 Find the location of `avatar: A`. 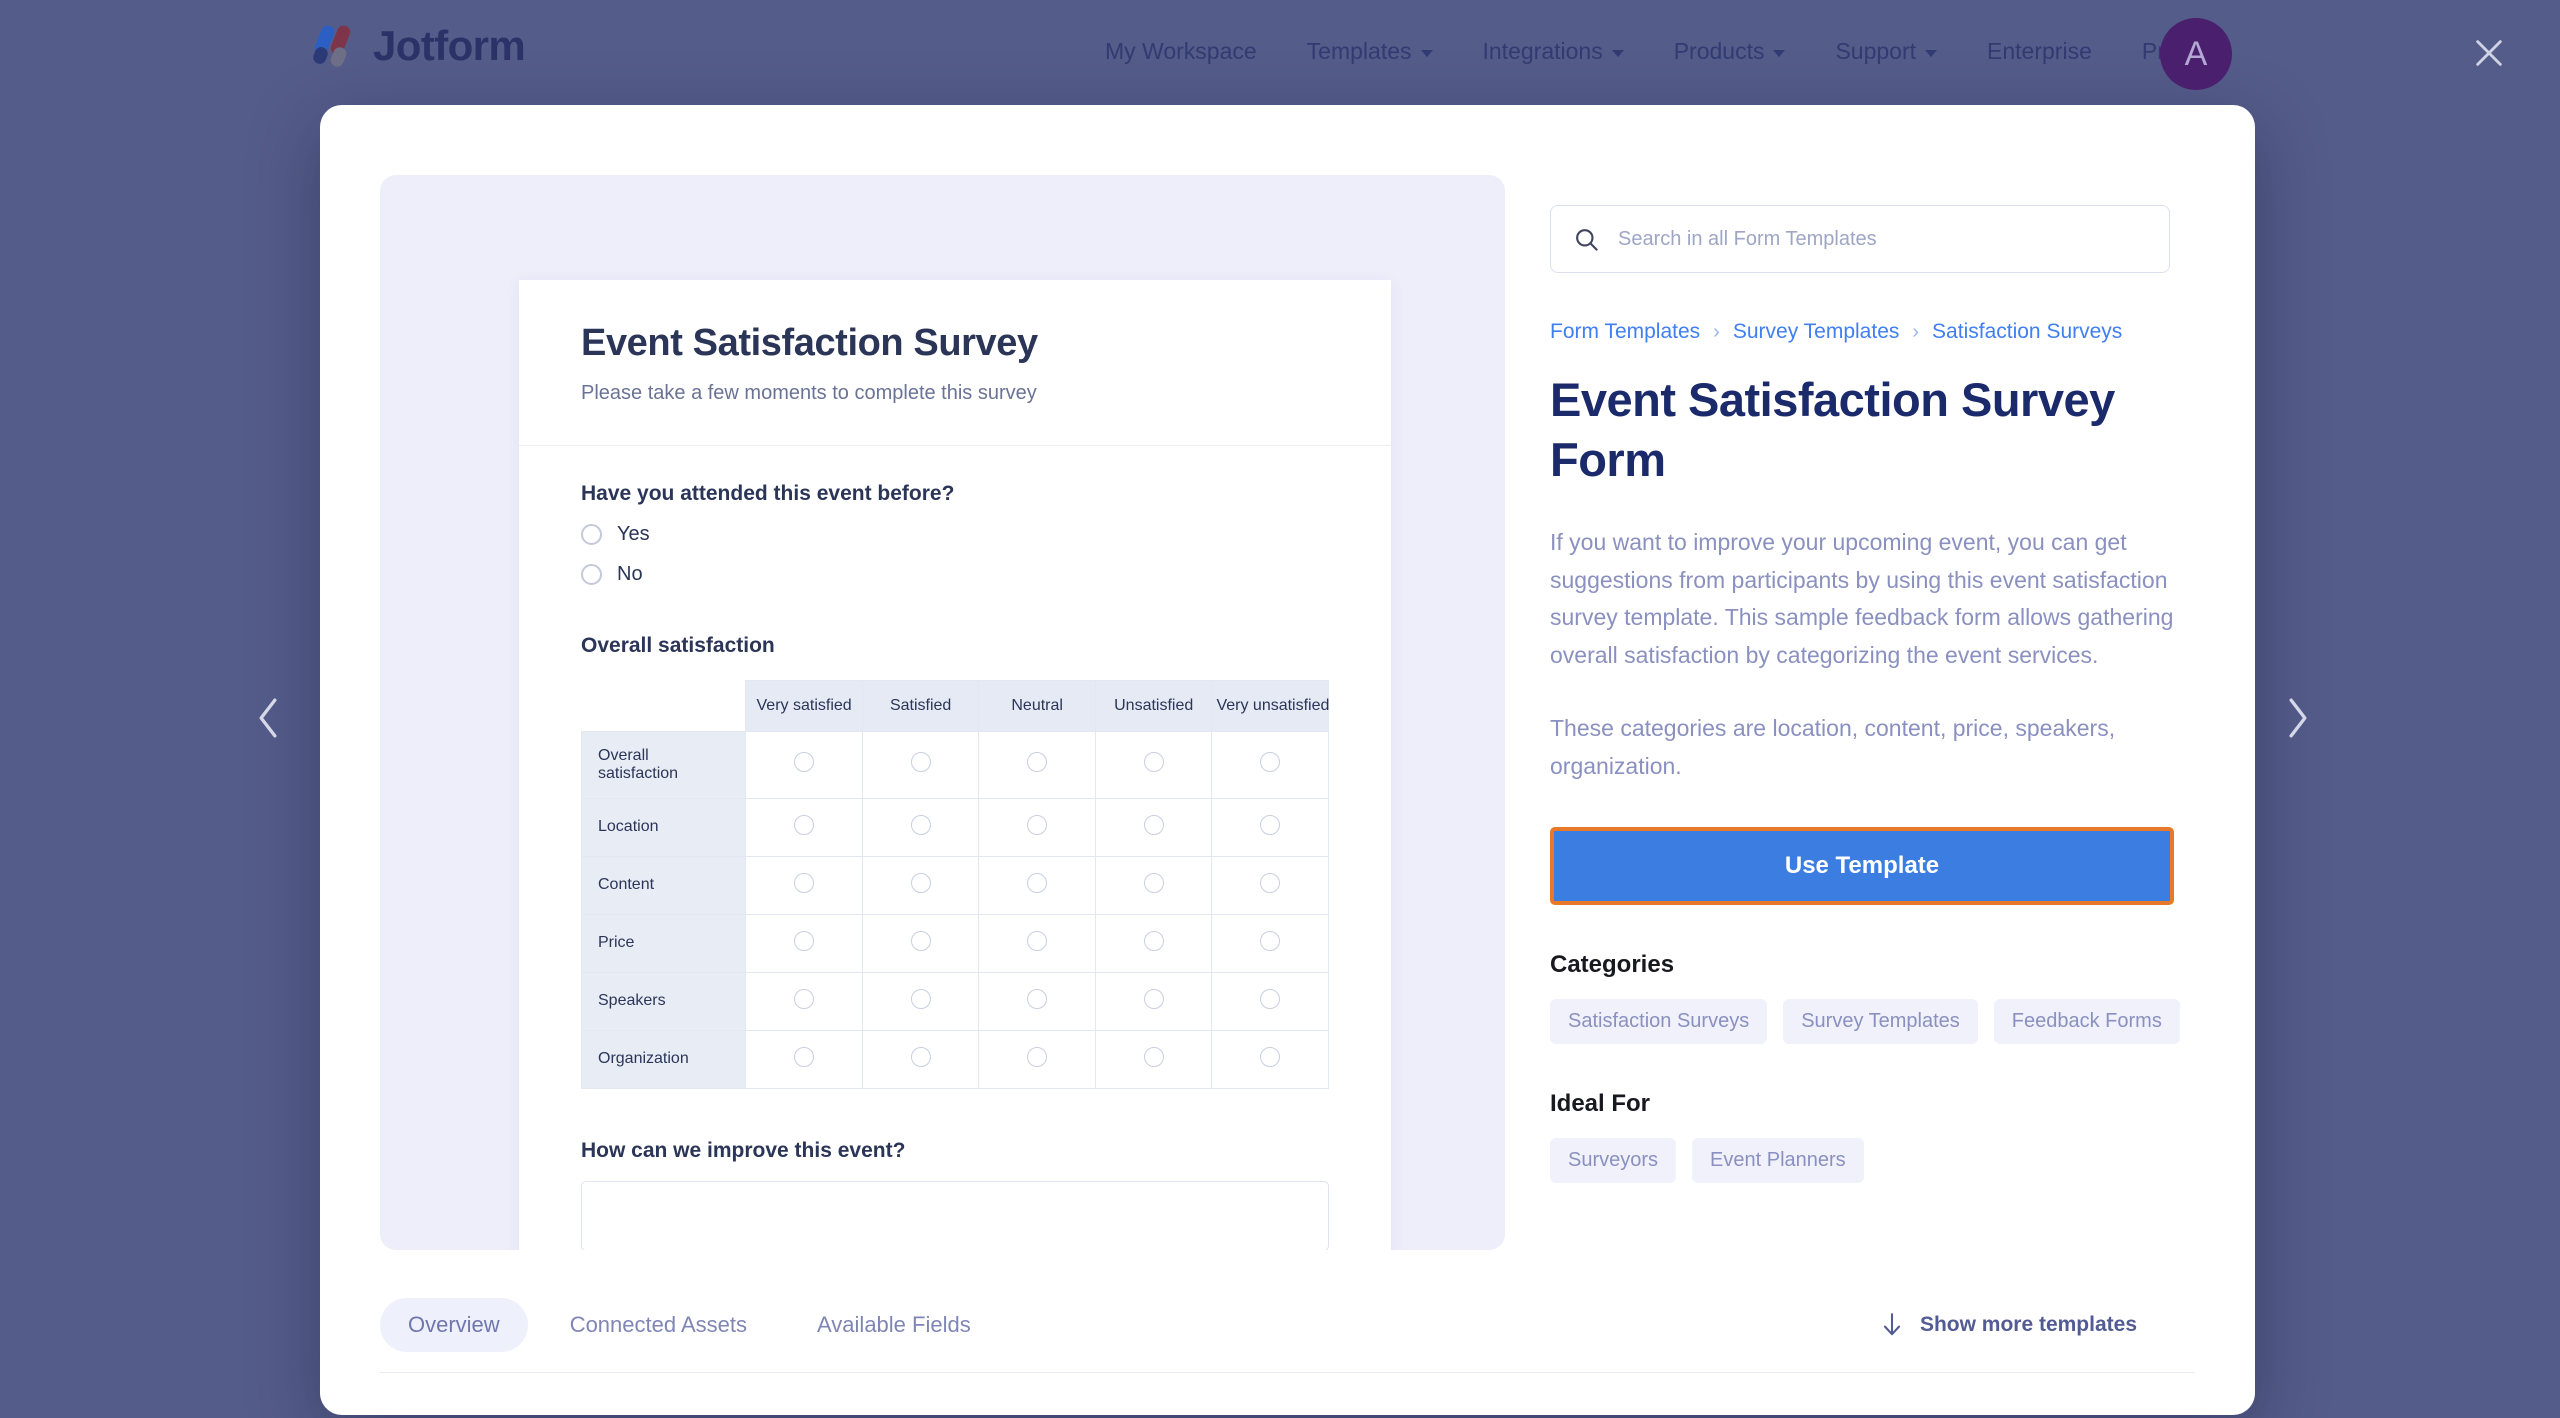

avatar: A is located at coordinates (2196, 54).